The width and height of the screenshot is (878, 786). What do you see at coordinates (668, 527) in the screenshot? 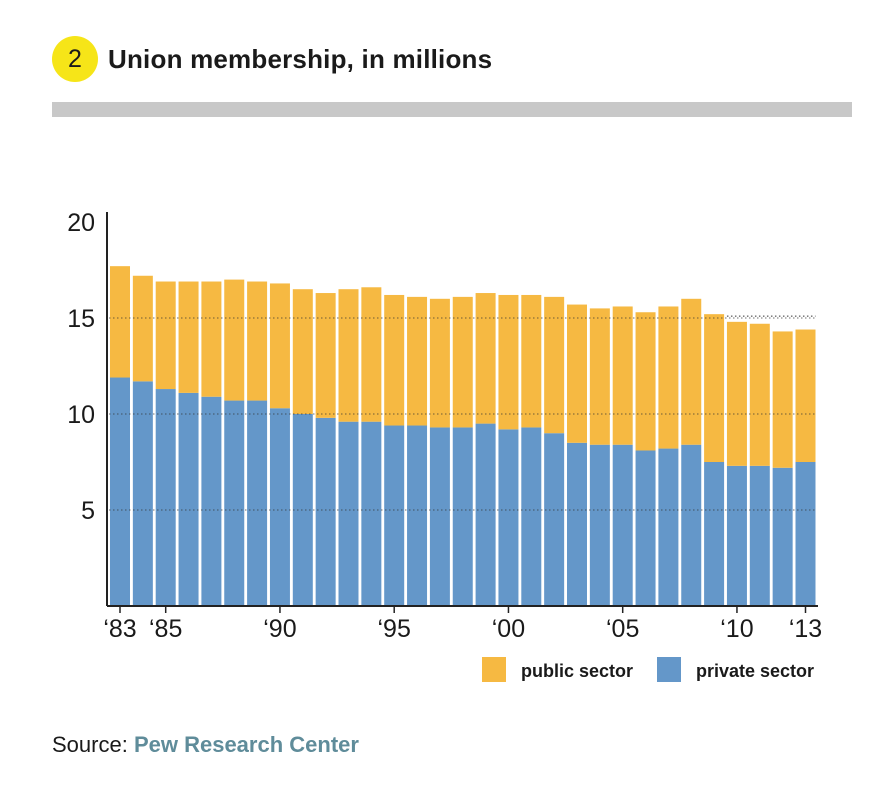
I see `bar-private-2007` at bounding box center [668, 527].